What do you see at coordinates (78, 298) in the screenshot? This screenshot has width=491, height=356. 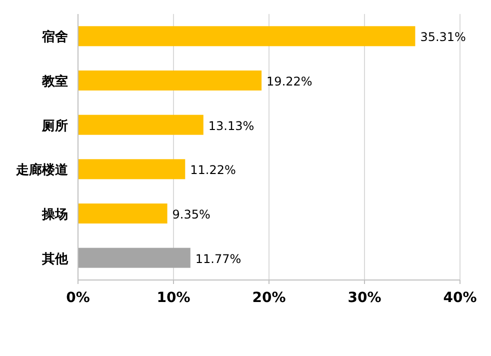 I see `x-tick-label: 0%` at bounding box center [78, 298].